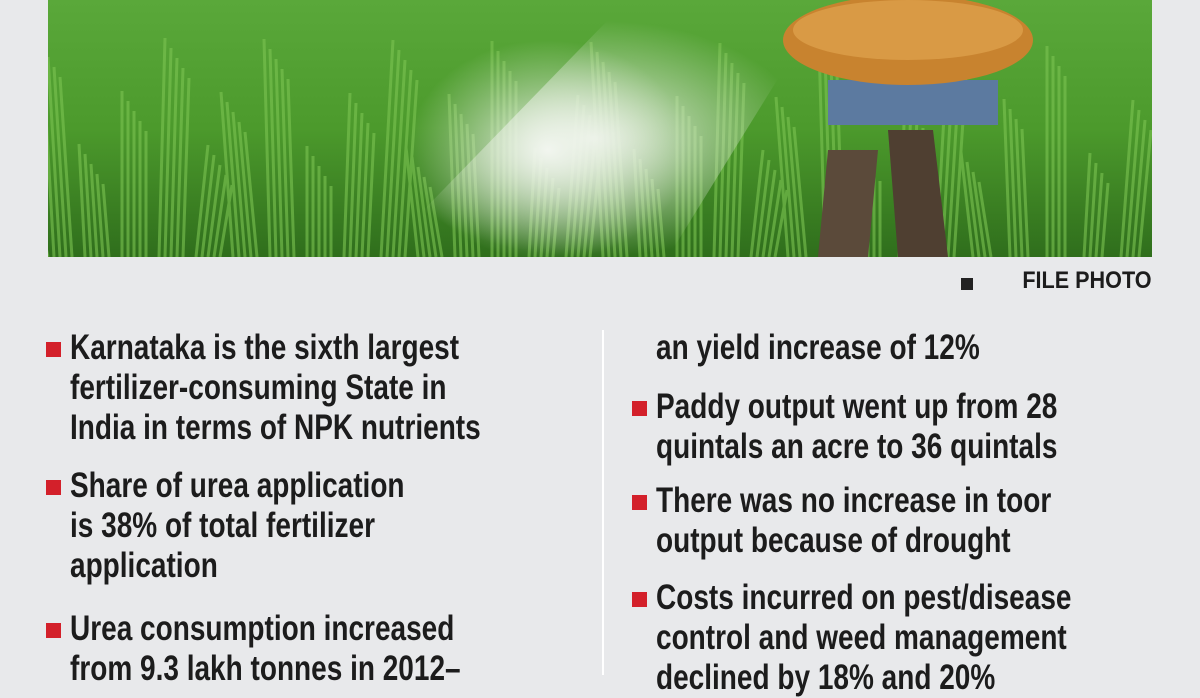 Image resolution: width=1200 pixels, height=698 pixels. What do you see at coordinates (237, 485) in the screenshot?
I see `bullet-text-line: Share of urea application` at bounding box center [237, 485].